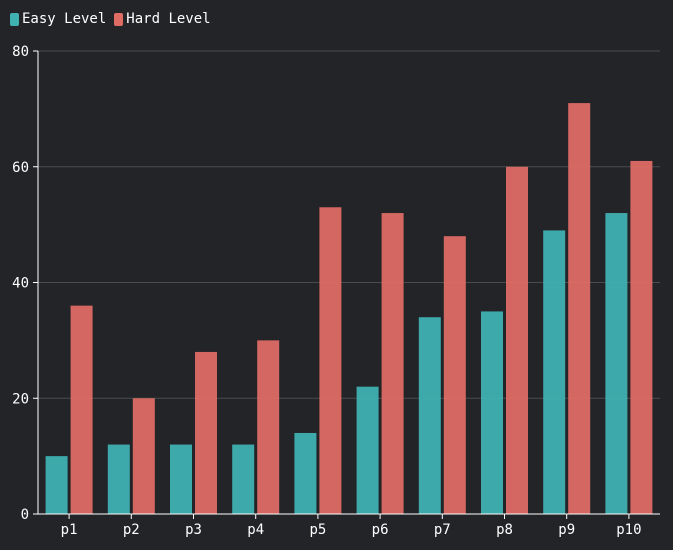 The width and height of the screenshot is (673, 550). I want to click on bar-hard-level-p10, so click(641, 337).